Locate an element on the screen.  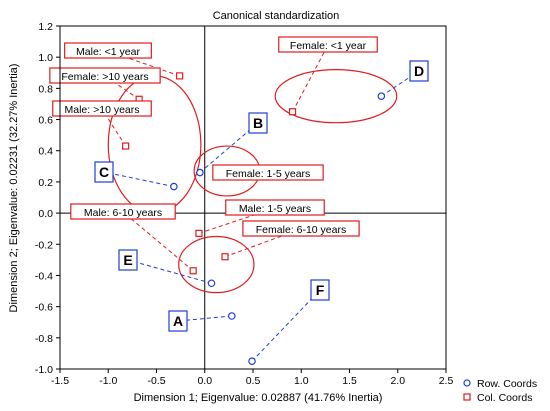
row-label-box-E is located at coordinates (128, 260).